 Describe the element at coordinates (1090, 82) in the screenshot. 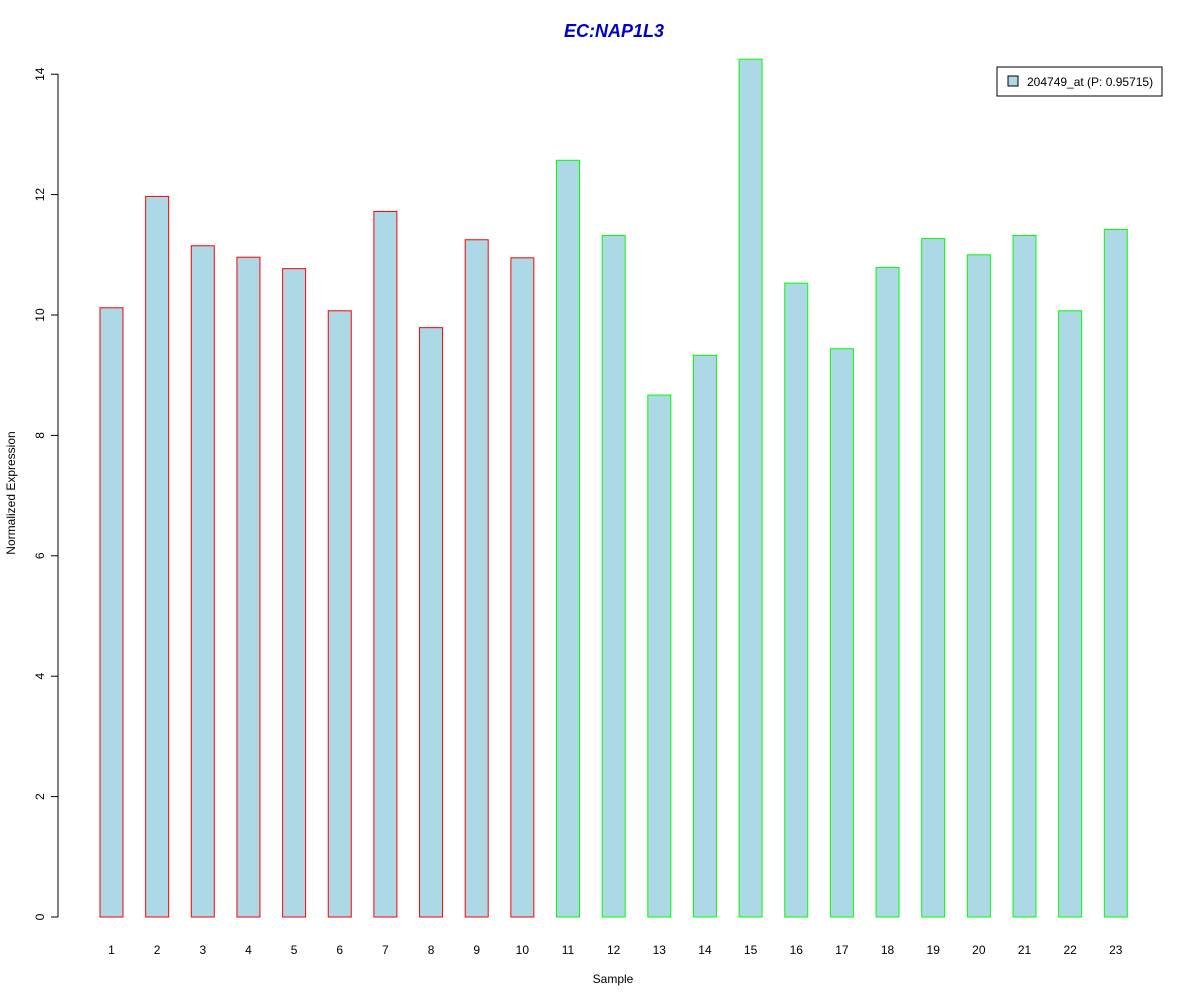

I see `legend-label: 204749_at (P: 0.95715)` at that location.